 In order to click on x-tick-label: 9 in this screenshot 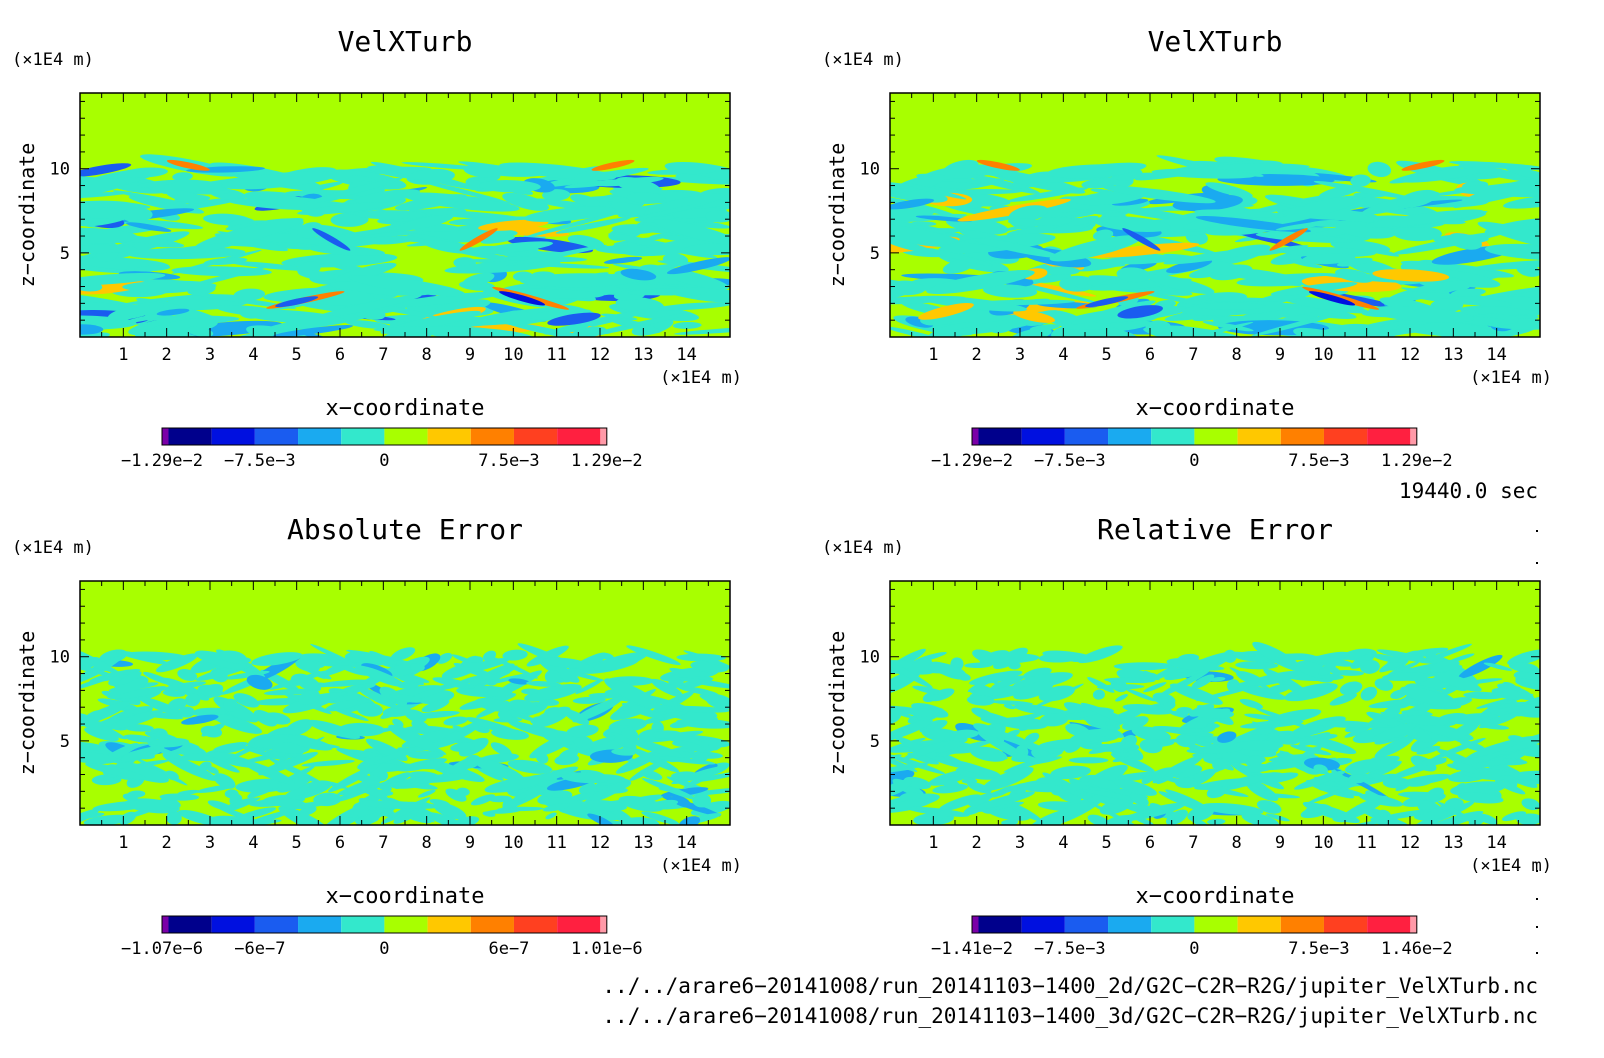, I will do `click(1280, 355)`.